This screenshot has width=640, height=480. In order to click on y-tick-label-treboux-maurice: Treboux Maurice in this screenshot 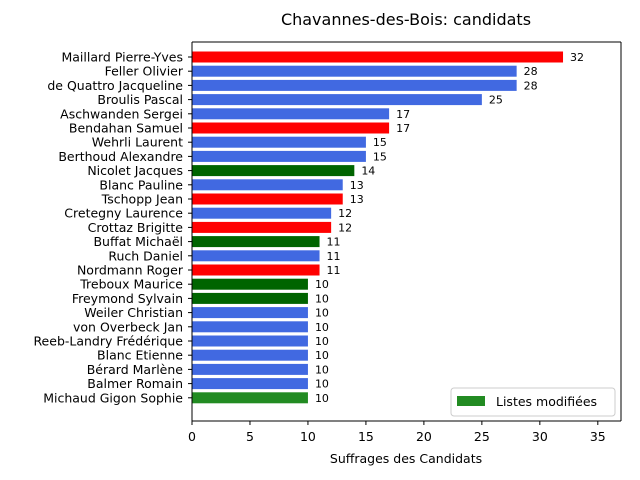, I will do `click(131, 284)`.